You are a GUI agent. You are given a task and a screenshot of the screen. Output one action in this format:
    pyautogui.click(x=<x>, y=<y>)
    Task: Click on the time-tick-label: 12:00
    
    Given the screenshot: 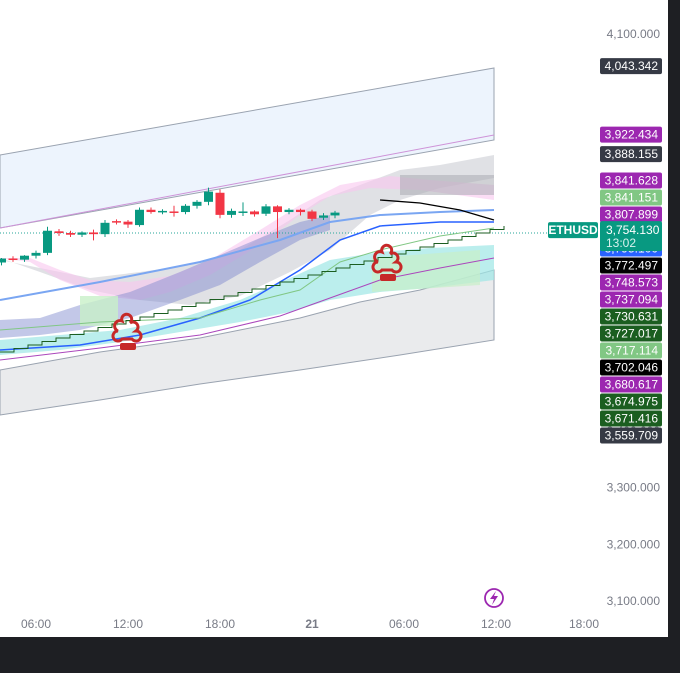 What is the action you would take?
    pyautogui.click(x=496, y=624)
    